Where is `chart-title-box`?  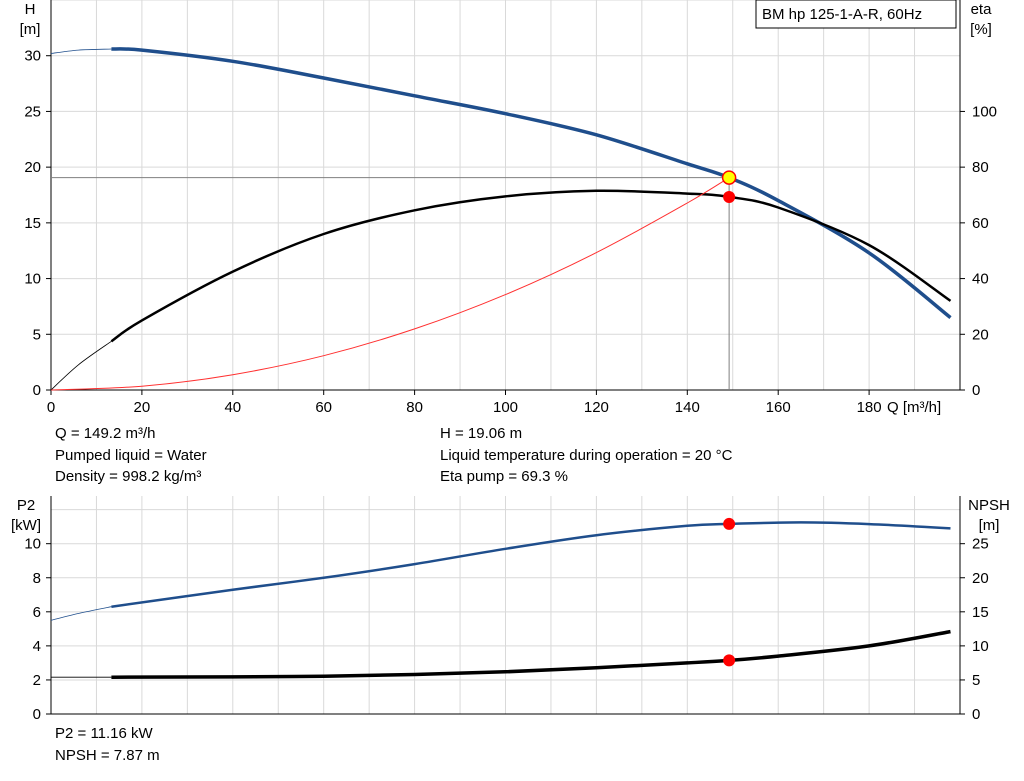 chart-title-box is located at coordinates (856, 14).